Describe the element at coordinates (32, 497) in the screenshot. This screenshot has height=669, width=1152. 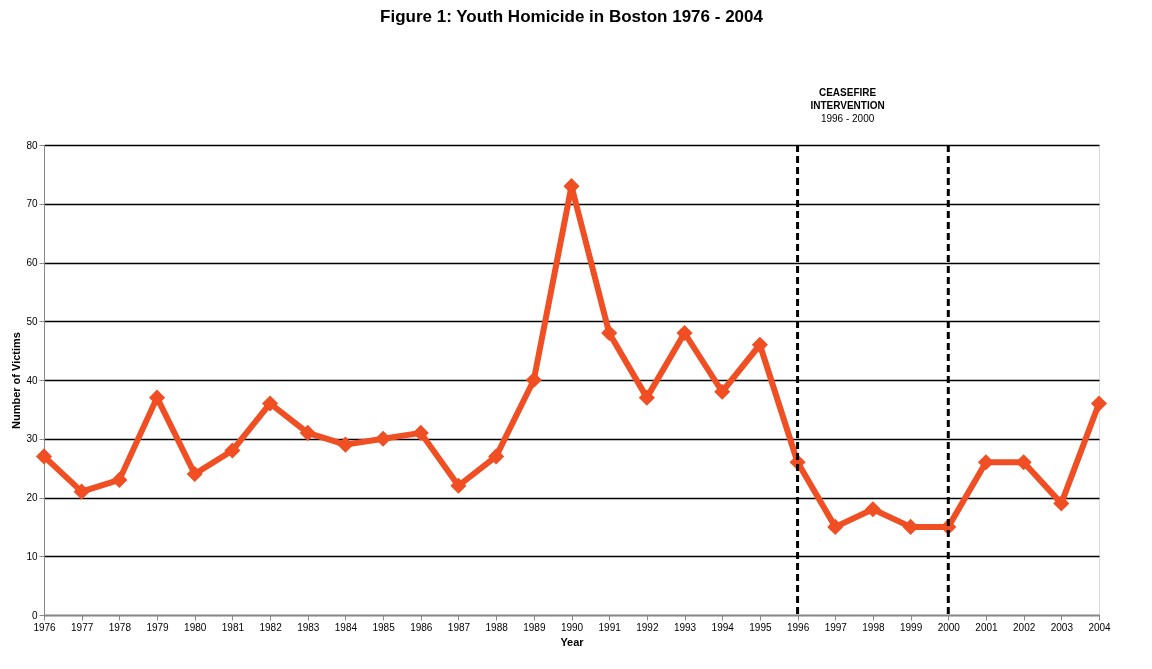
I see `y-tick-label: 20` at that location.